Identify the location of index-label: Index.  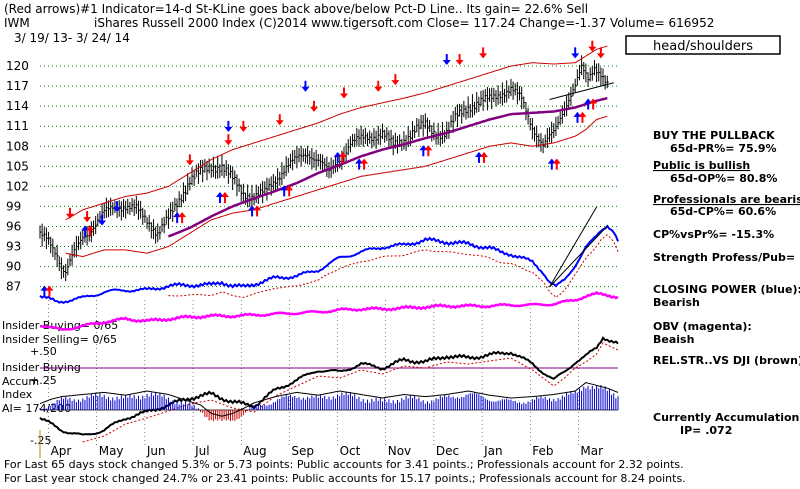
(17, 394).